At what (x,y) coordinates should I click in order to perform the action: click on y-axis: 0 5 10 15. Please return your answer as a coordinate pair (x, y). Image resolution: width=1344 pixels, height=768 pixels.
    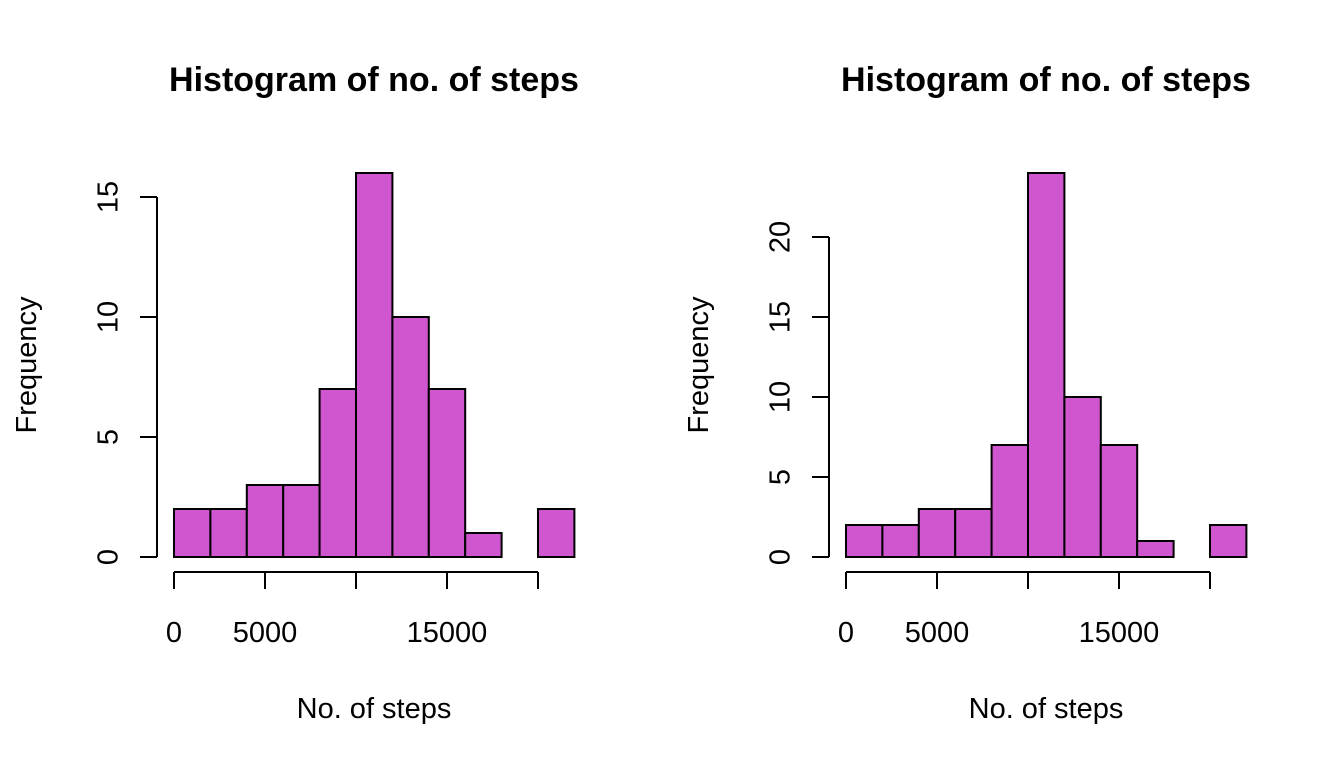
    Looking at the image, I should click on (125, 373).